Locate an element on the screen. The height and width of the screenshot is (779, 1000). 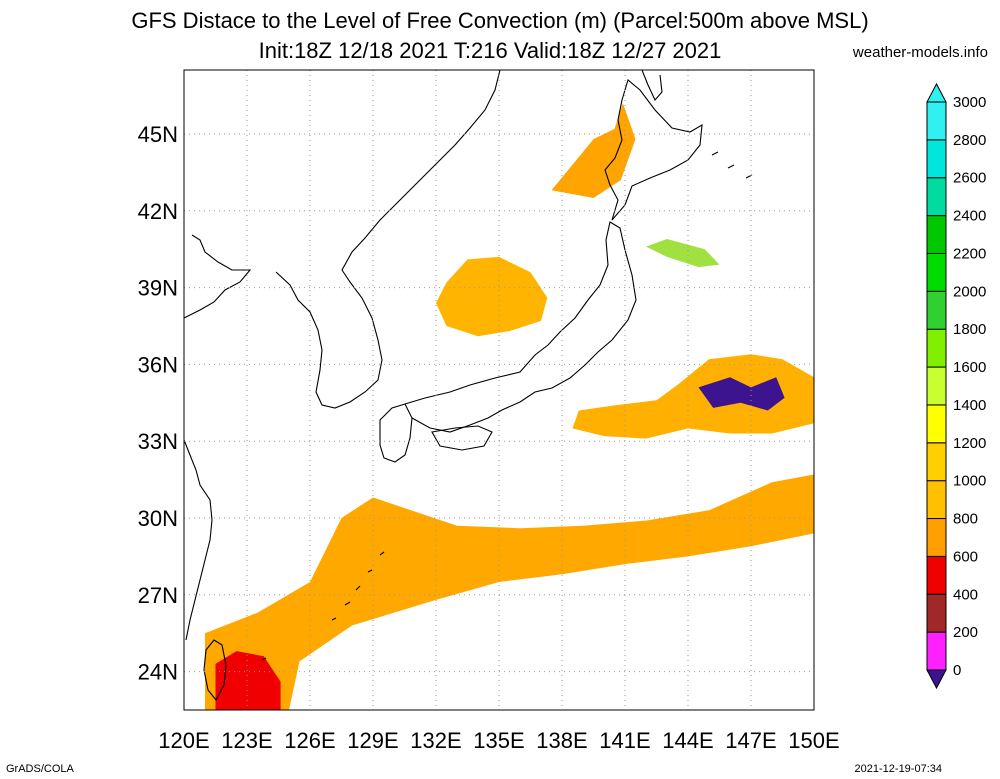
colorbar-high-arrow is located at coordinates (936, 92).